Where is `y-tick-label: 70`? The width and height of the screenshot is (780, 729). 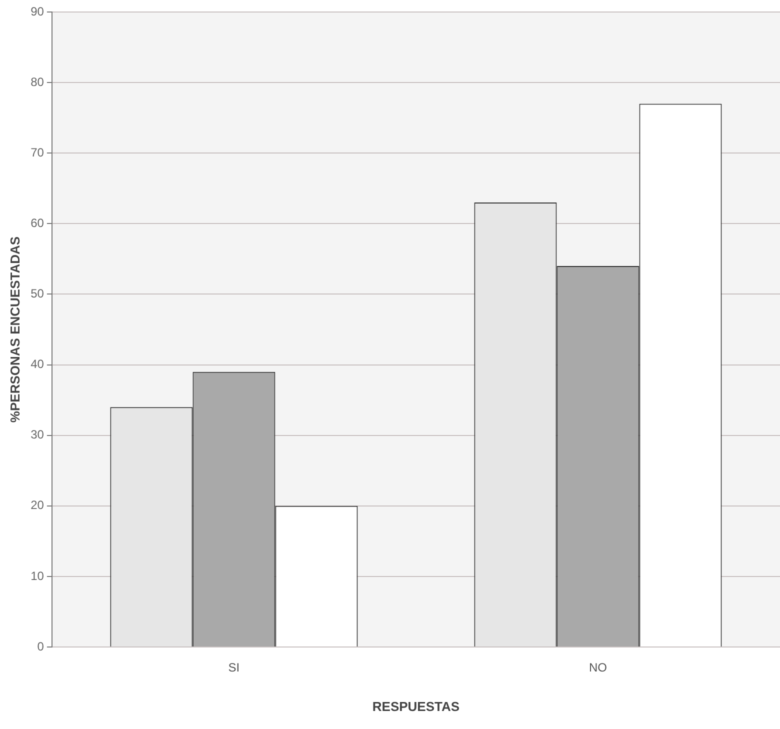 y-tick-label: 70 is located at coordinates (37, 152).